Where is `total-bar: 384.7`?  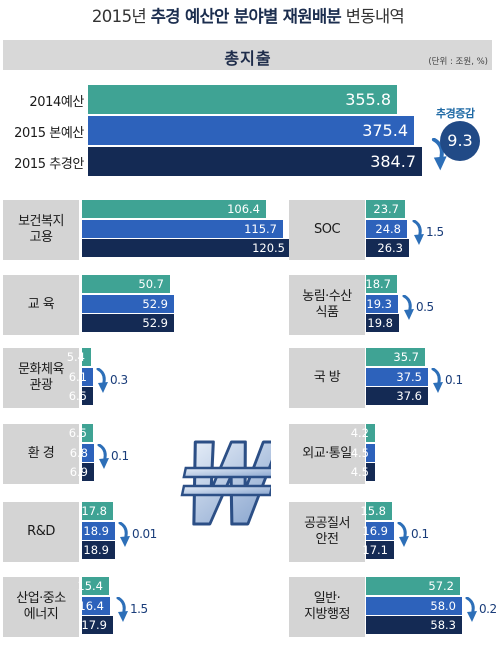 total-bar: 384.7 is located at coordinates (255, 161).